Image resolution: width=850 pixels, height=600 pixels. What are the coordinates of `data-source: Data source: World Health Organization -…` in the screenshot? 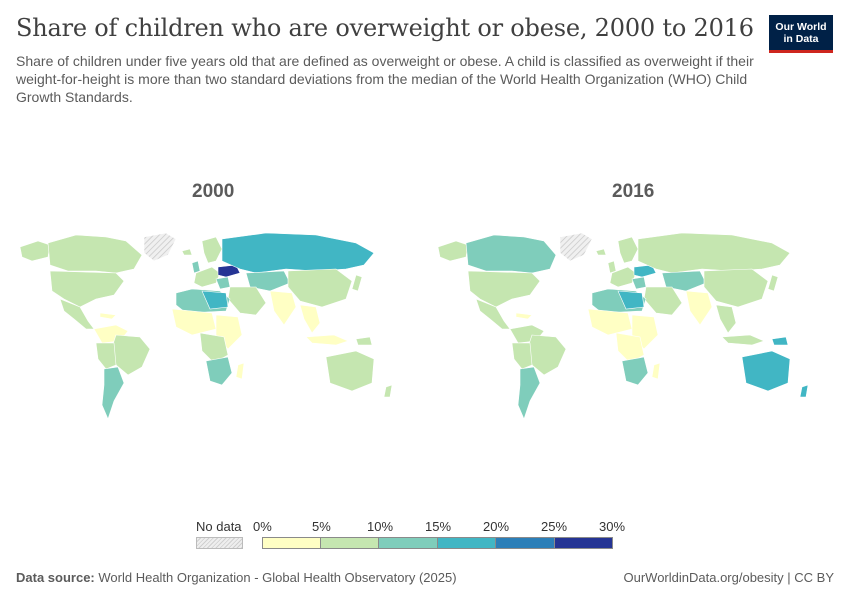 It's located at (236, 577).